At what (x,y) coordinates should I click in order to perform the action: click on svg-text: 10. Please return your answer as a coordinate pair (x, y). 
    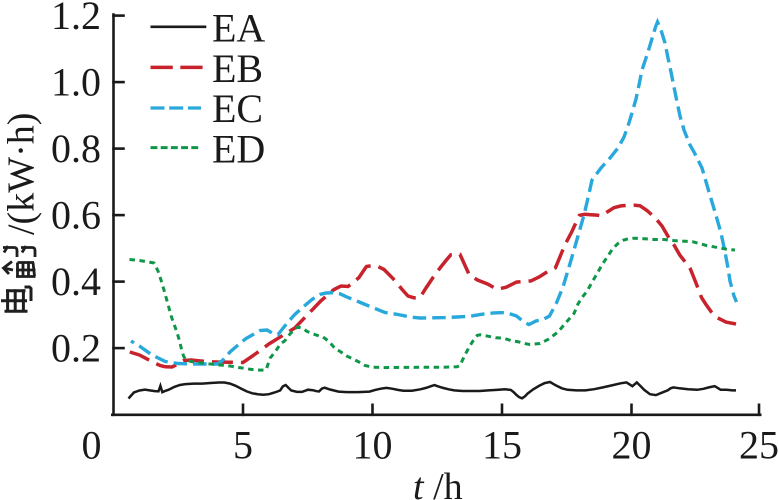
    Looking at the image, I should click on (373, 445).